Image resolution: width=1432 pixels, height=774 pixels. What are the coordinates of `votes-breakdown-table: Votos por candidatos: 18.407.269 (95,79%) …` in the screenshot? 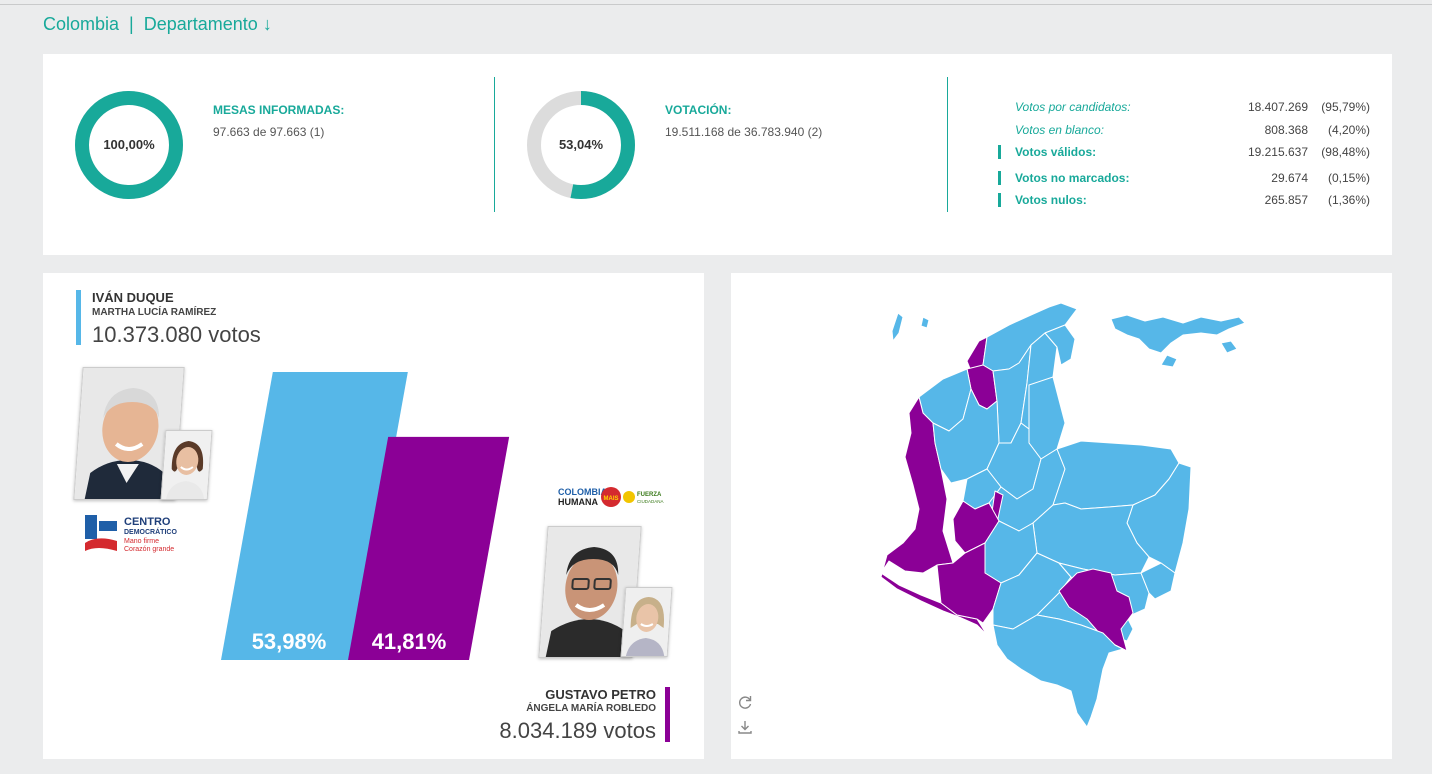 It's located at (1185, 154).